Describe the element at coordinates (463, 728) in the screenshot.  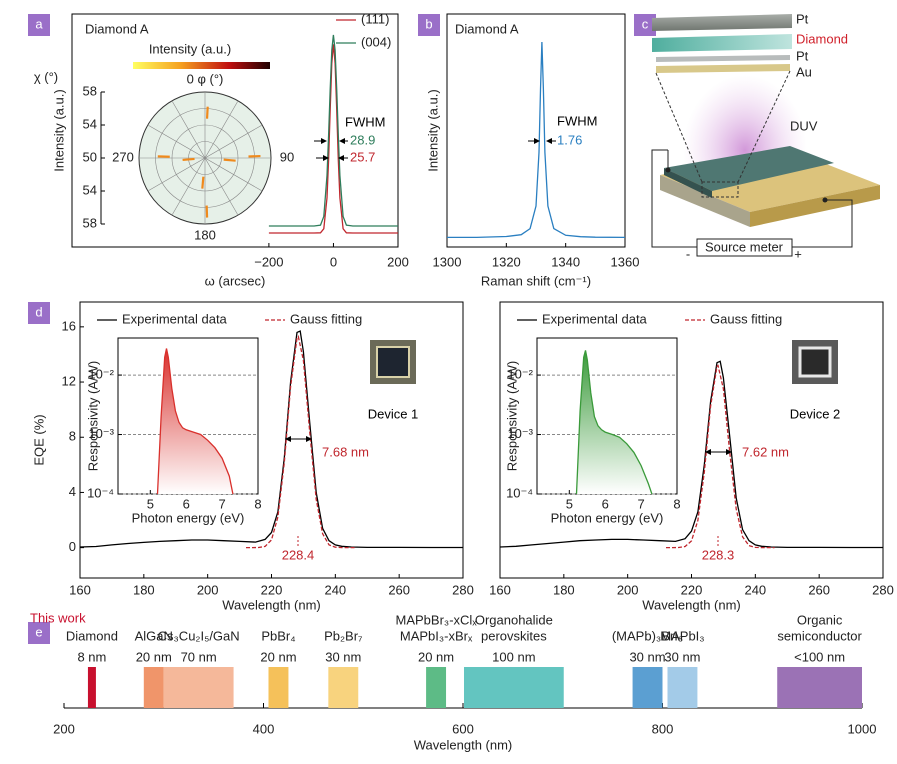
I see `x-tick-label: 600` at that location.